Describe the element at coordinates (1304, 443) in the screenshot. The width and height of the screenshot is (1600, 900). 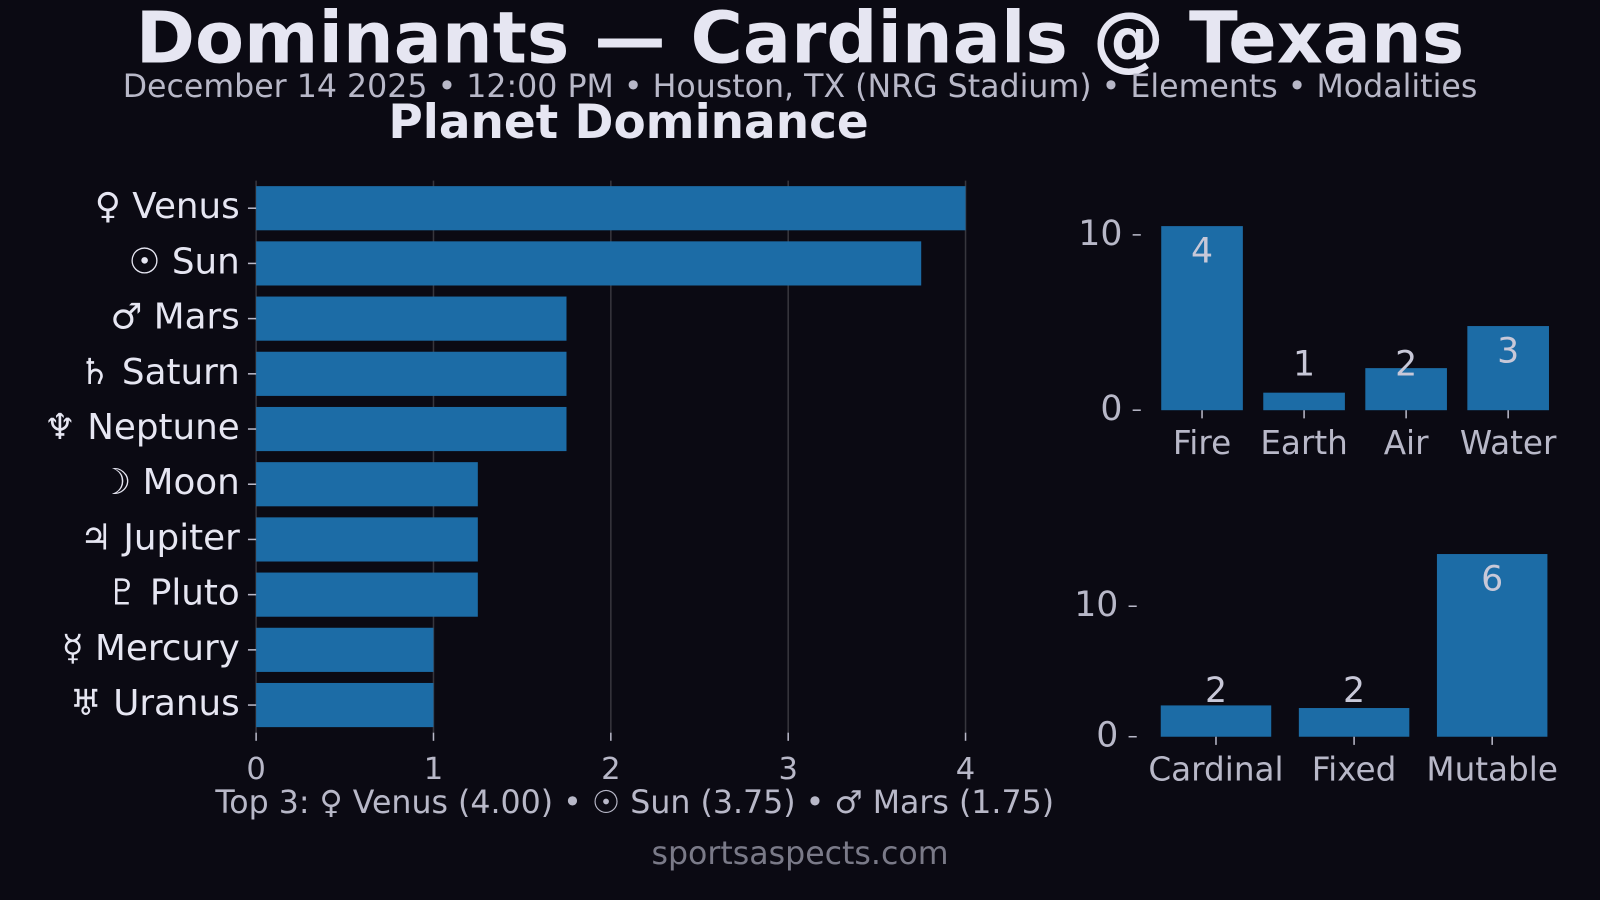
I see `x-tick-label: Earth` at that location.